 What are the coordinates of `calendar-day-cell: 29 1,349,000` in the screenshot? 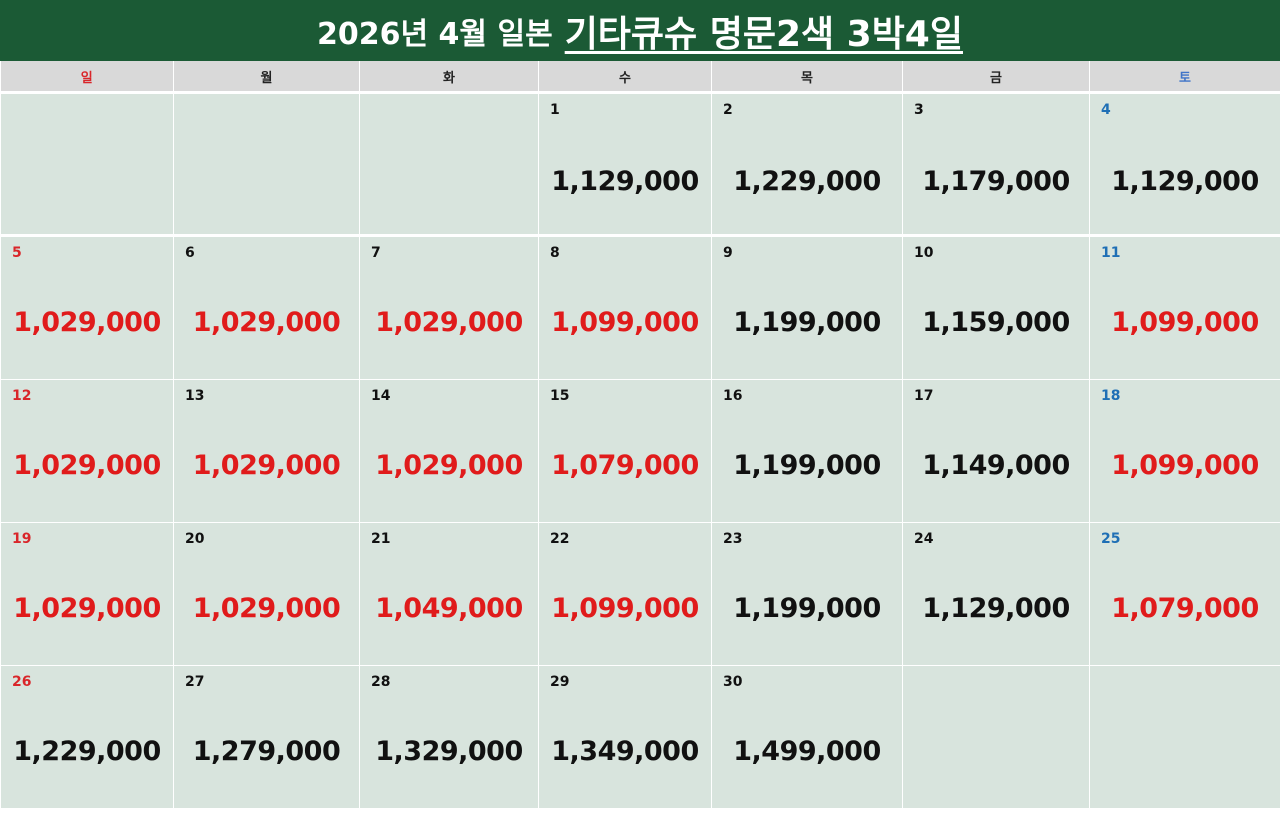 It's located at (625, 737).